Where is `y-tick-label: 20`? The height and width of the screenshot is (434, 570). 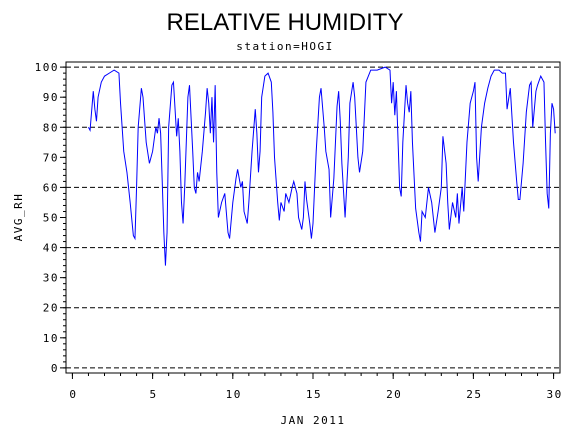 y-tick-label: 20 is located at coordinates (51, 308).